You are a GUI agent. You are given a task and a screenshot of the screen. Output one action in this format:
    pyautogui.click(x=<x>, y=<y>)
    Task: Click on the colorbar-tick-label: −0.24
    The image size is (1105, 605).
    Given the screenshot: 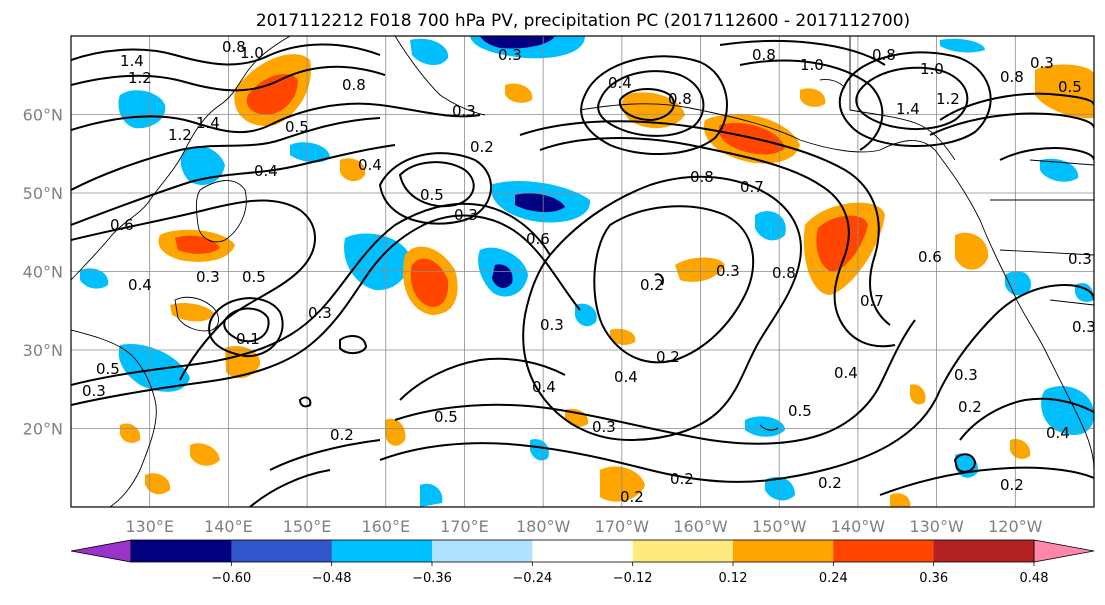 What is the action you would take?
    pyautogui.click(x=532, y=578)
    